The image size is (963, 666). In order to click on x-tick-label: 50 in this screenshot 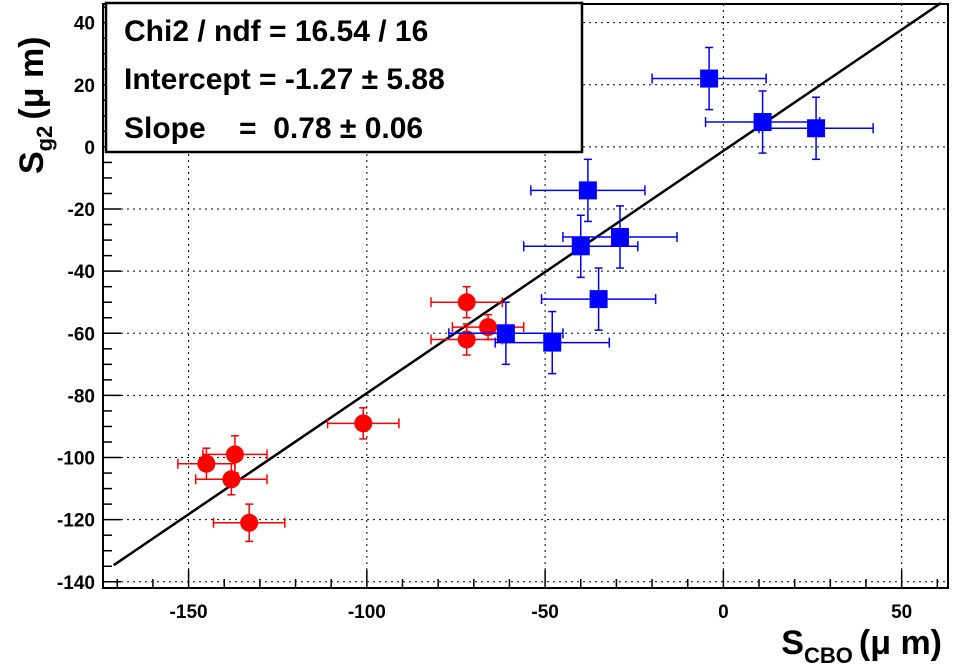, I will do `click(901, 612)`.